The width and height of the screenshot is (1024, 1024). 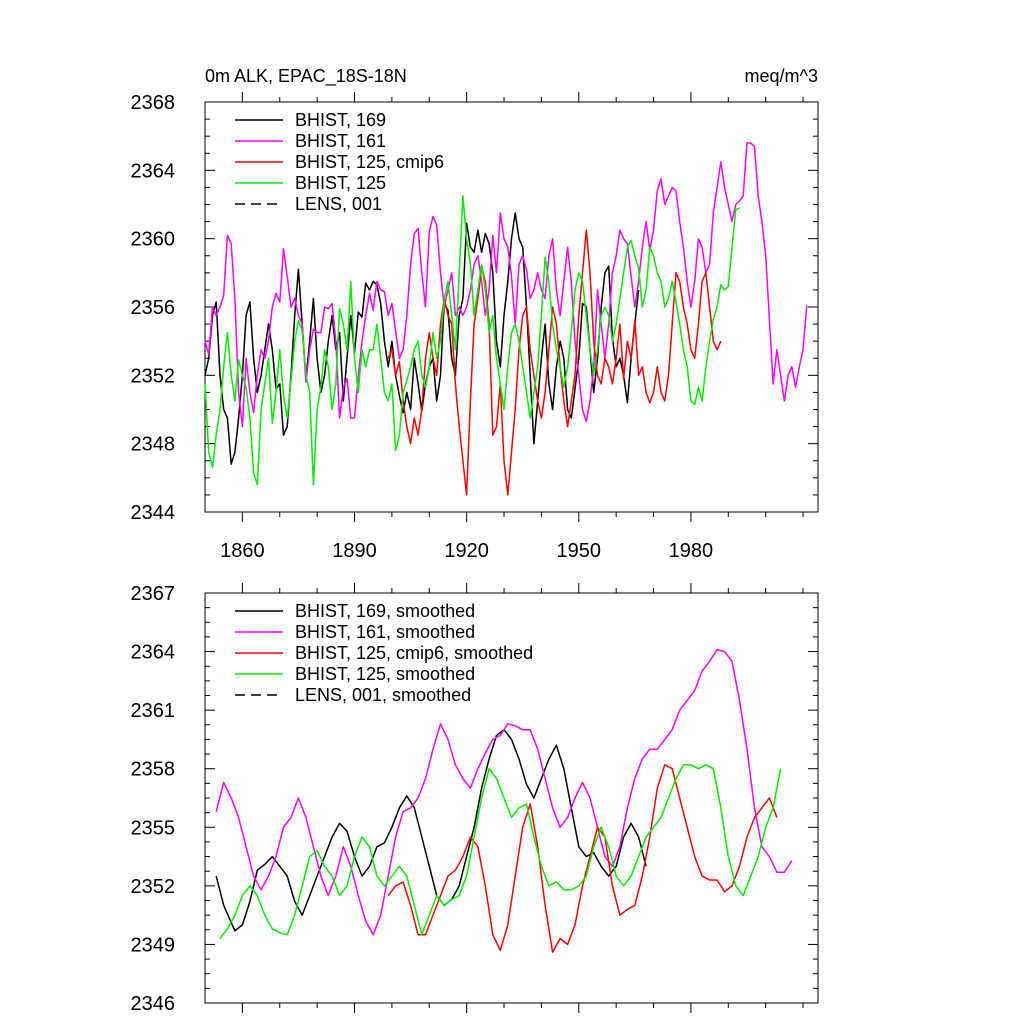 What do you see at coordinates (385, 632) in the screenshot?
I see `legend-label: BHIST, 161, smoothed` at bounding box center [385, 632].